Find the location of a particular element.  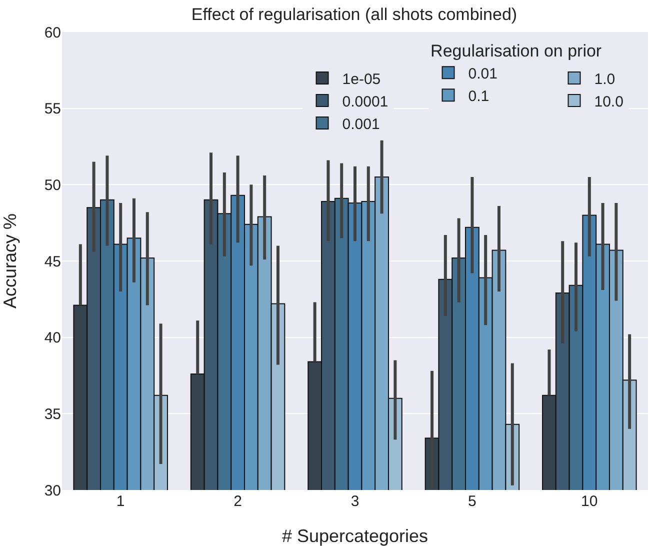

legend-label: 0.1 is located at coordinates (479, 96).